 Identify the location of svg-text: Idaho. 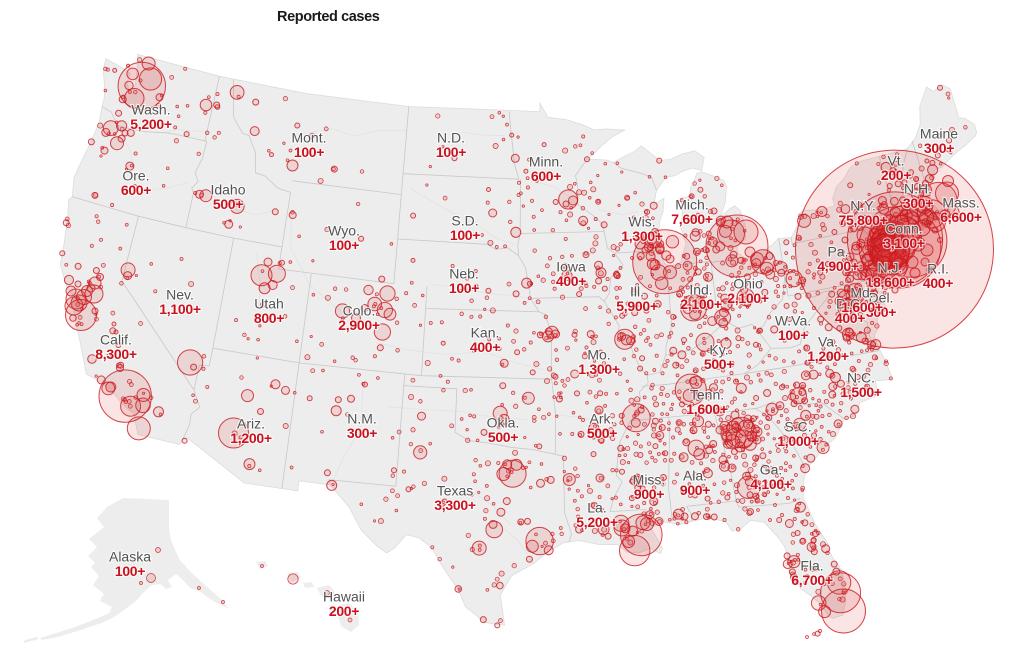
(227, 190).